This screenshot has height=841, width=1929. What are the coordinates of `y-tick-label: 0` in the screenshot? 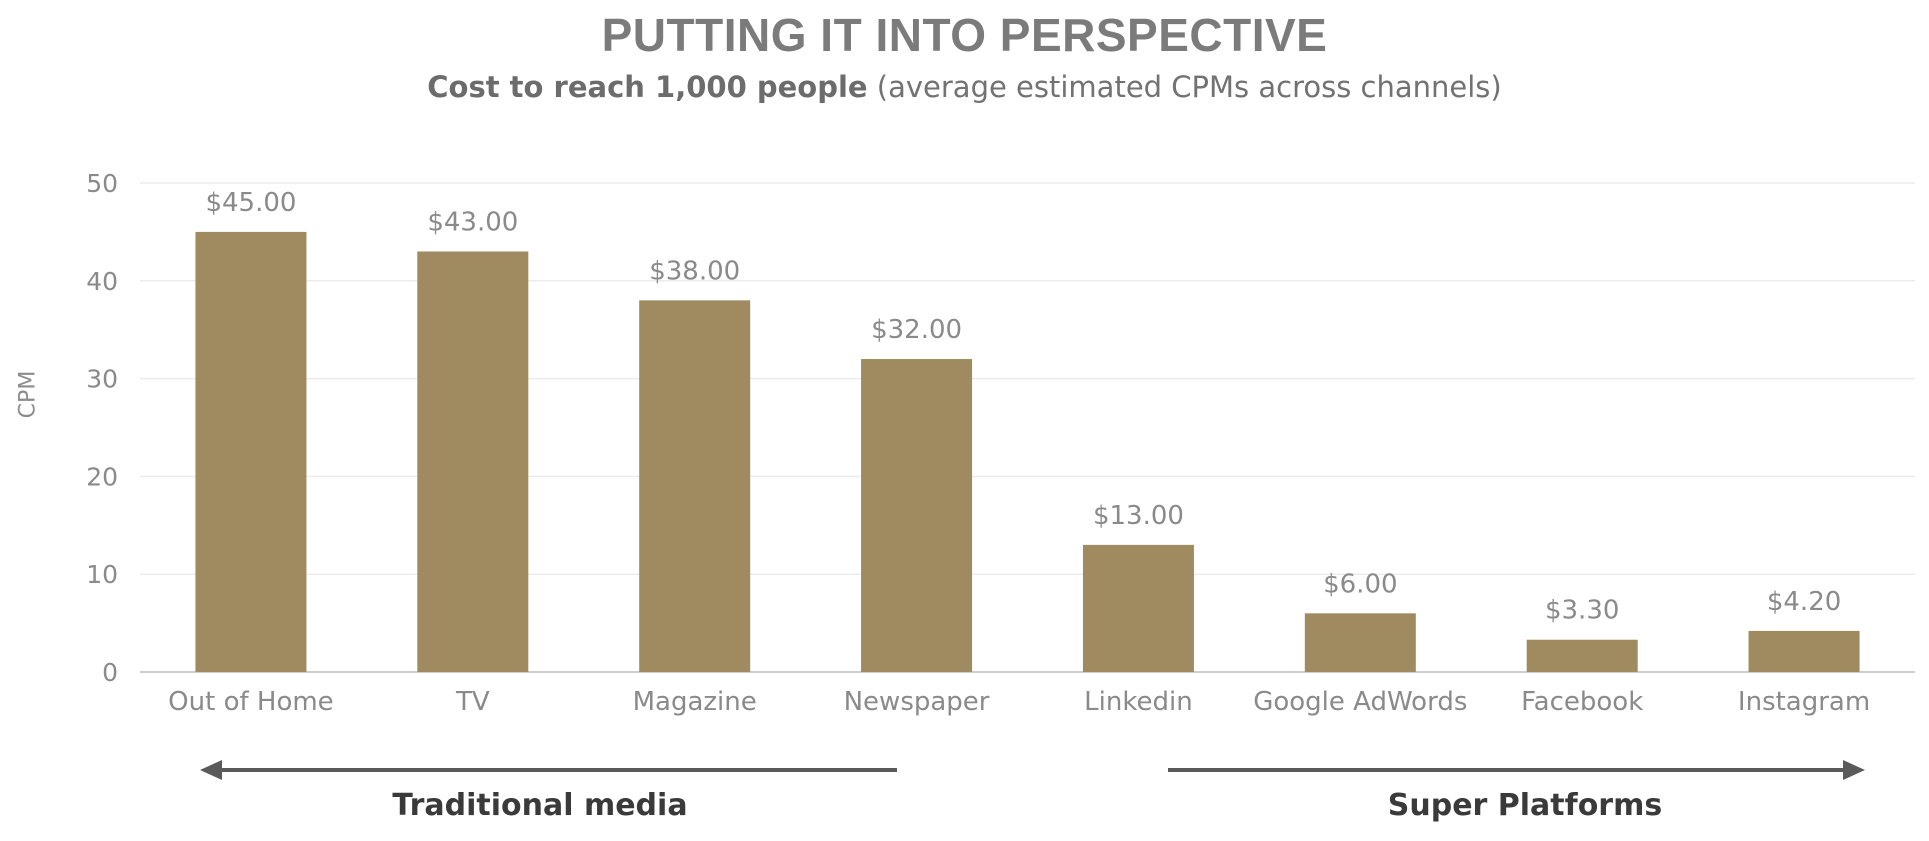 It's located at (110, 672).